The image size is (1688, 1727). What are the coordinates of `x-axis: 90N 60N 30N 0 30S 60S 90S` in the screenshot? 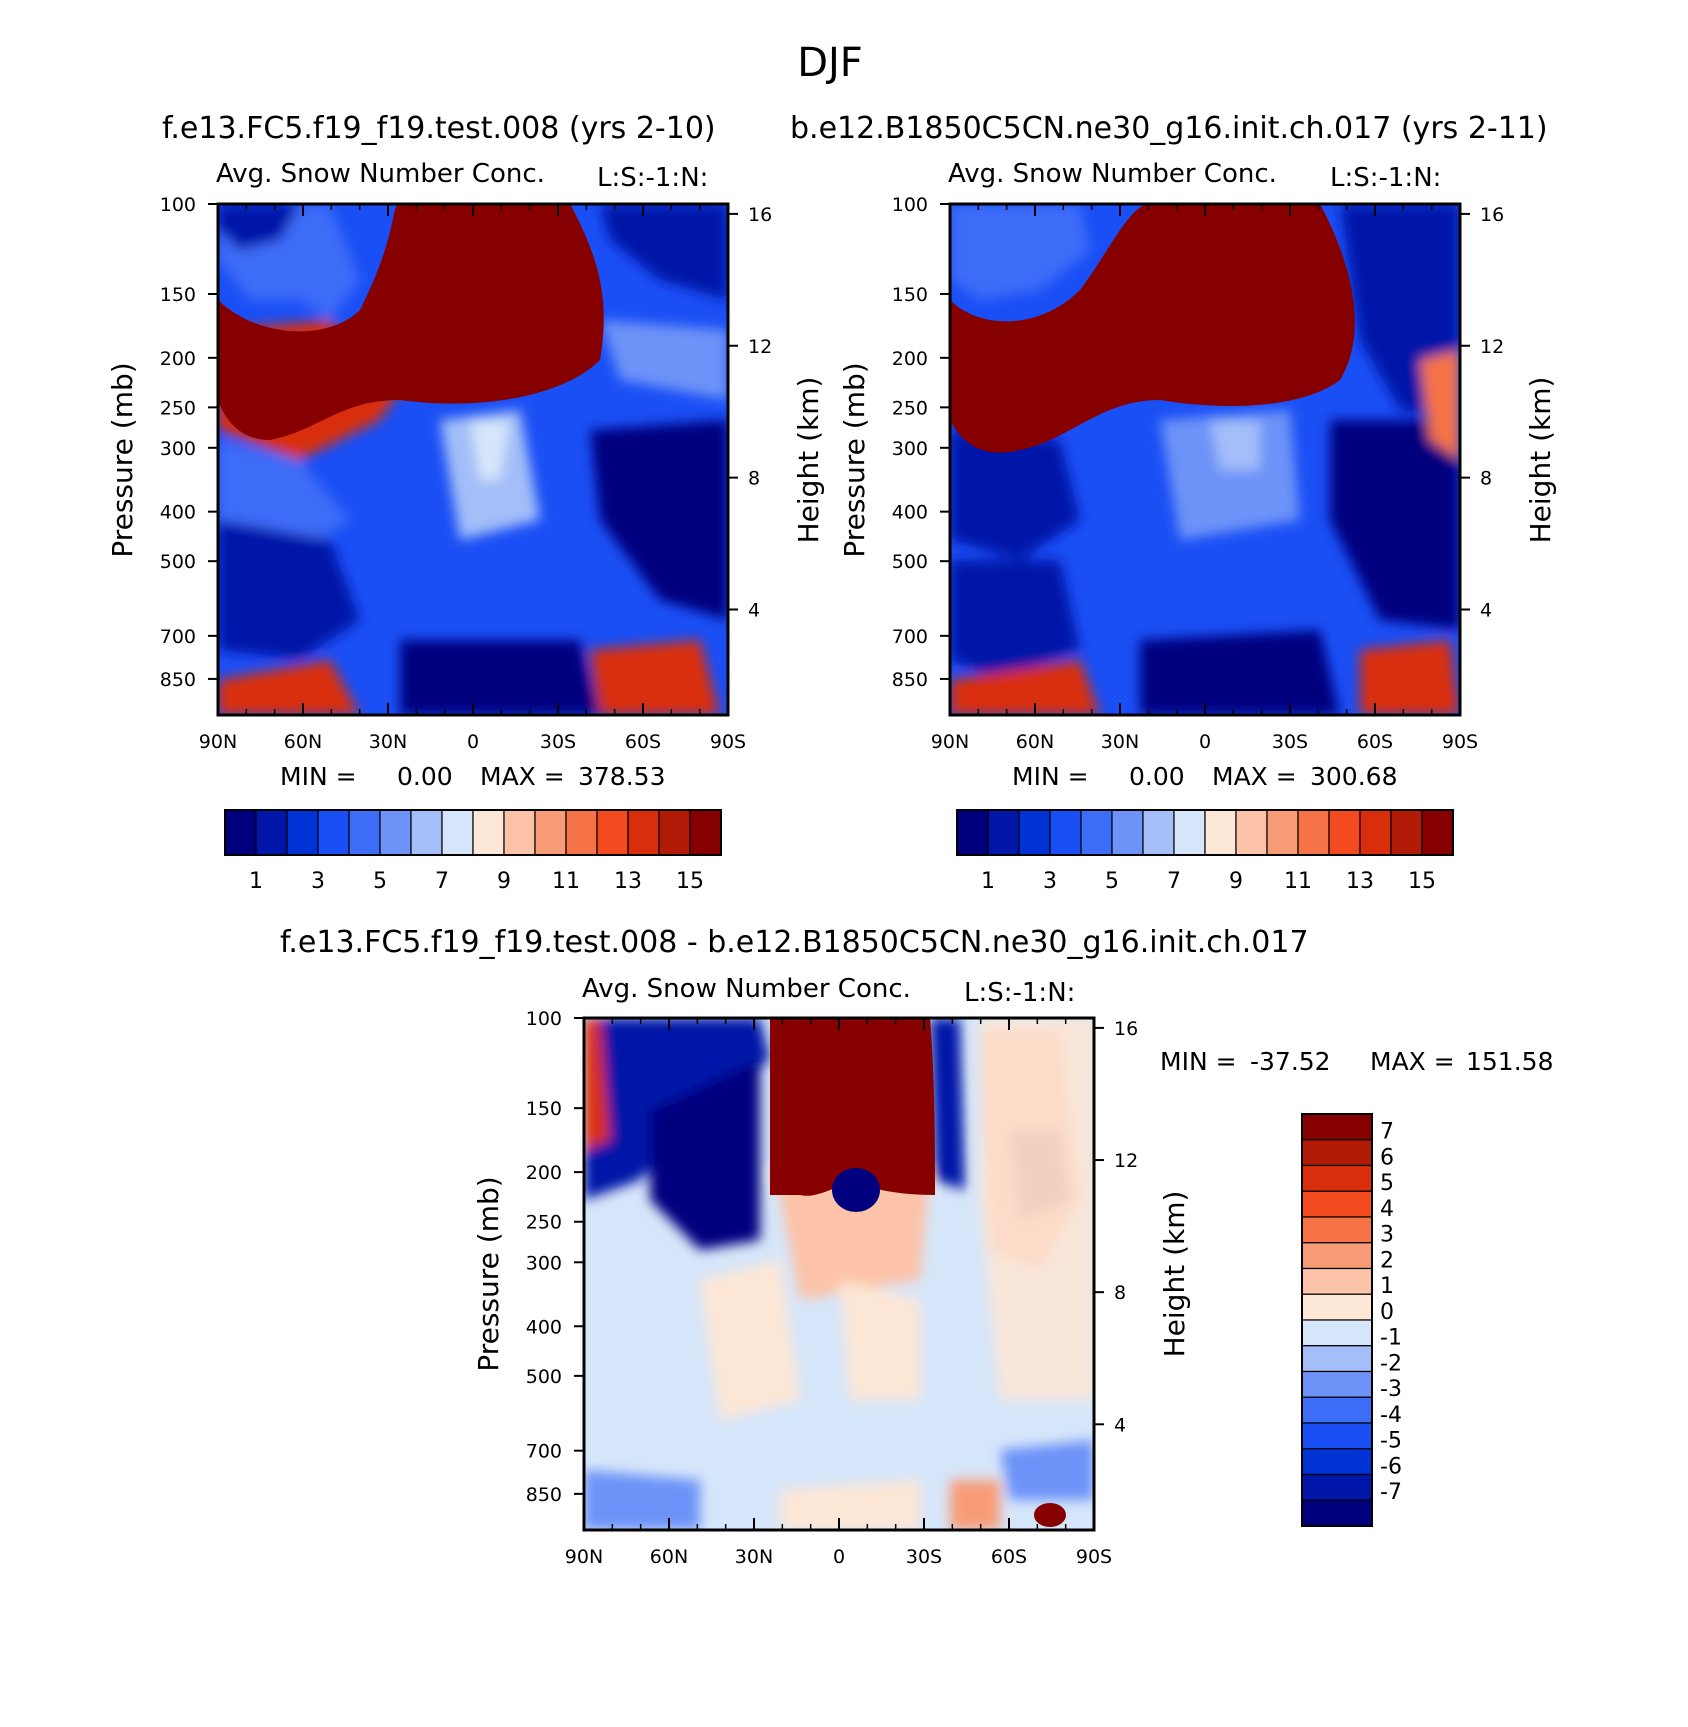 It's located at (838, 1293).